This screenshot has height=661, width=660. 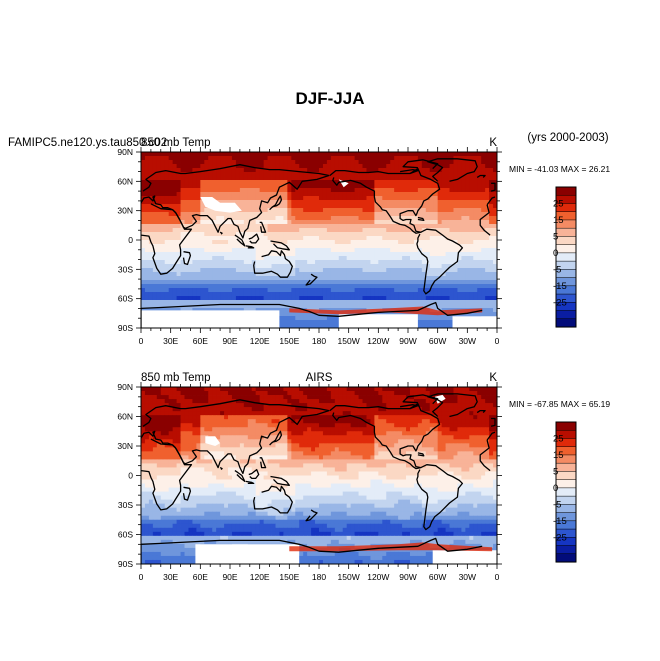 What do you see at coordinates (87, 143) in the screenshot?
I see `case-label: FAMIPC5.ne120.ys.tau850.c02` at bounding box center [87, 143].